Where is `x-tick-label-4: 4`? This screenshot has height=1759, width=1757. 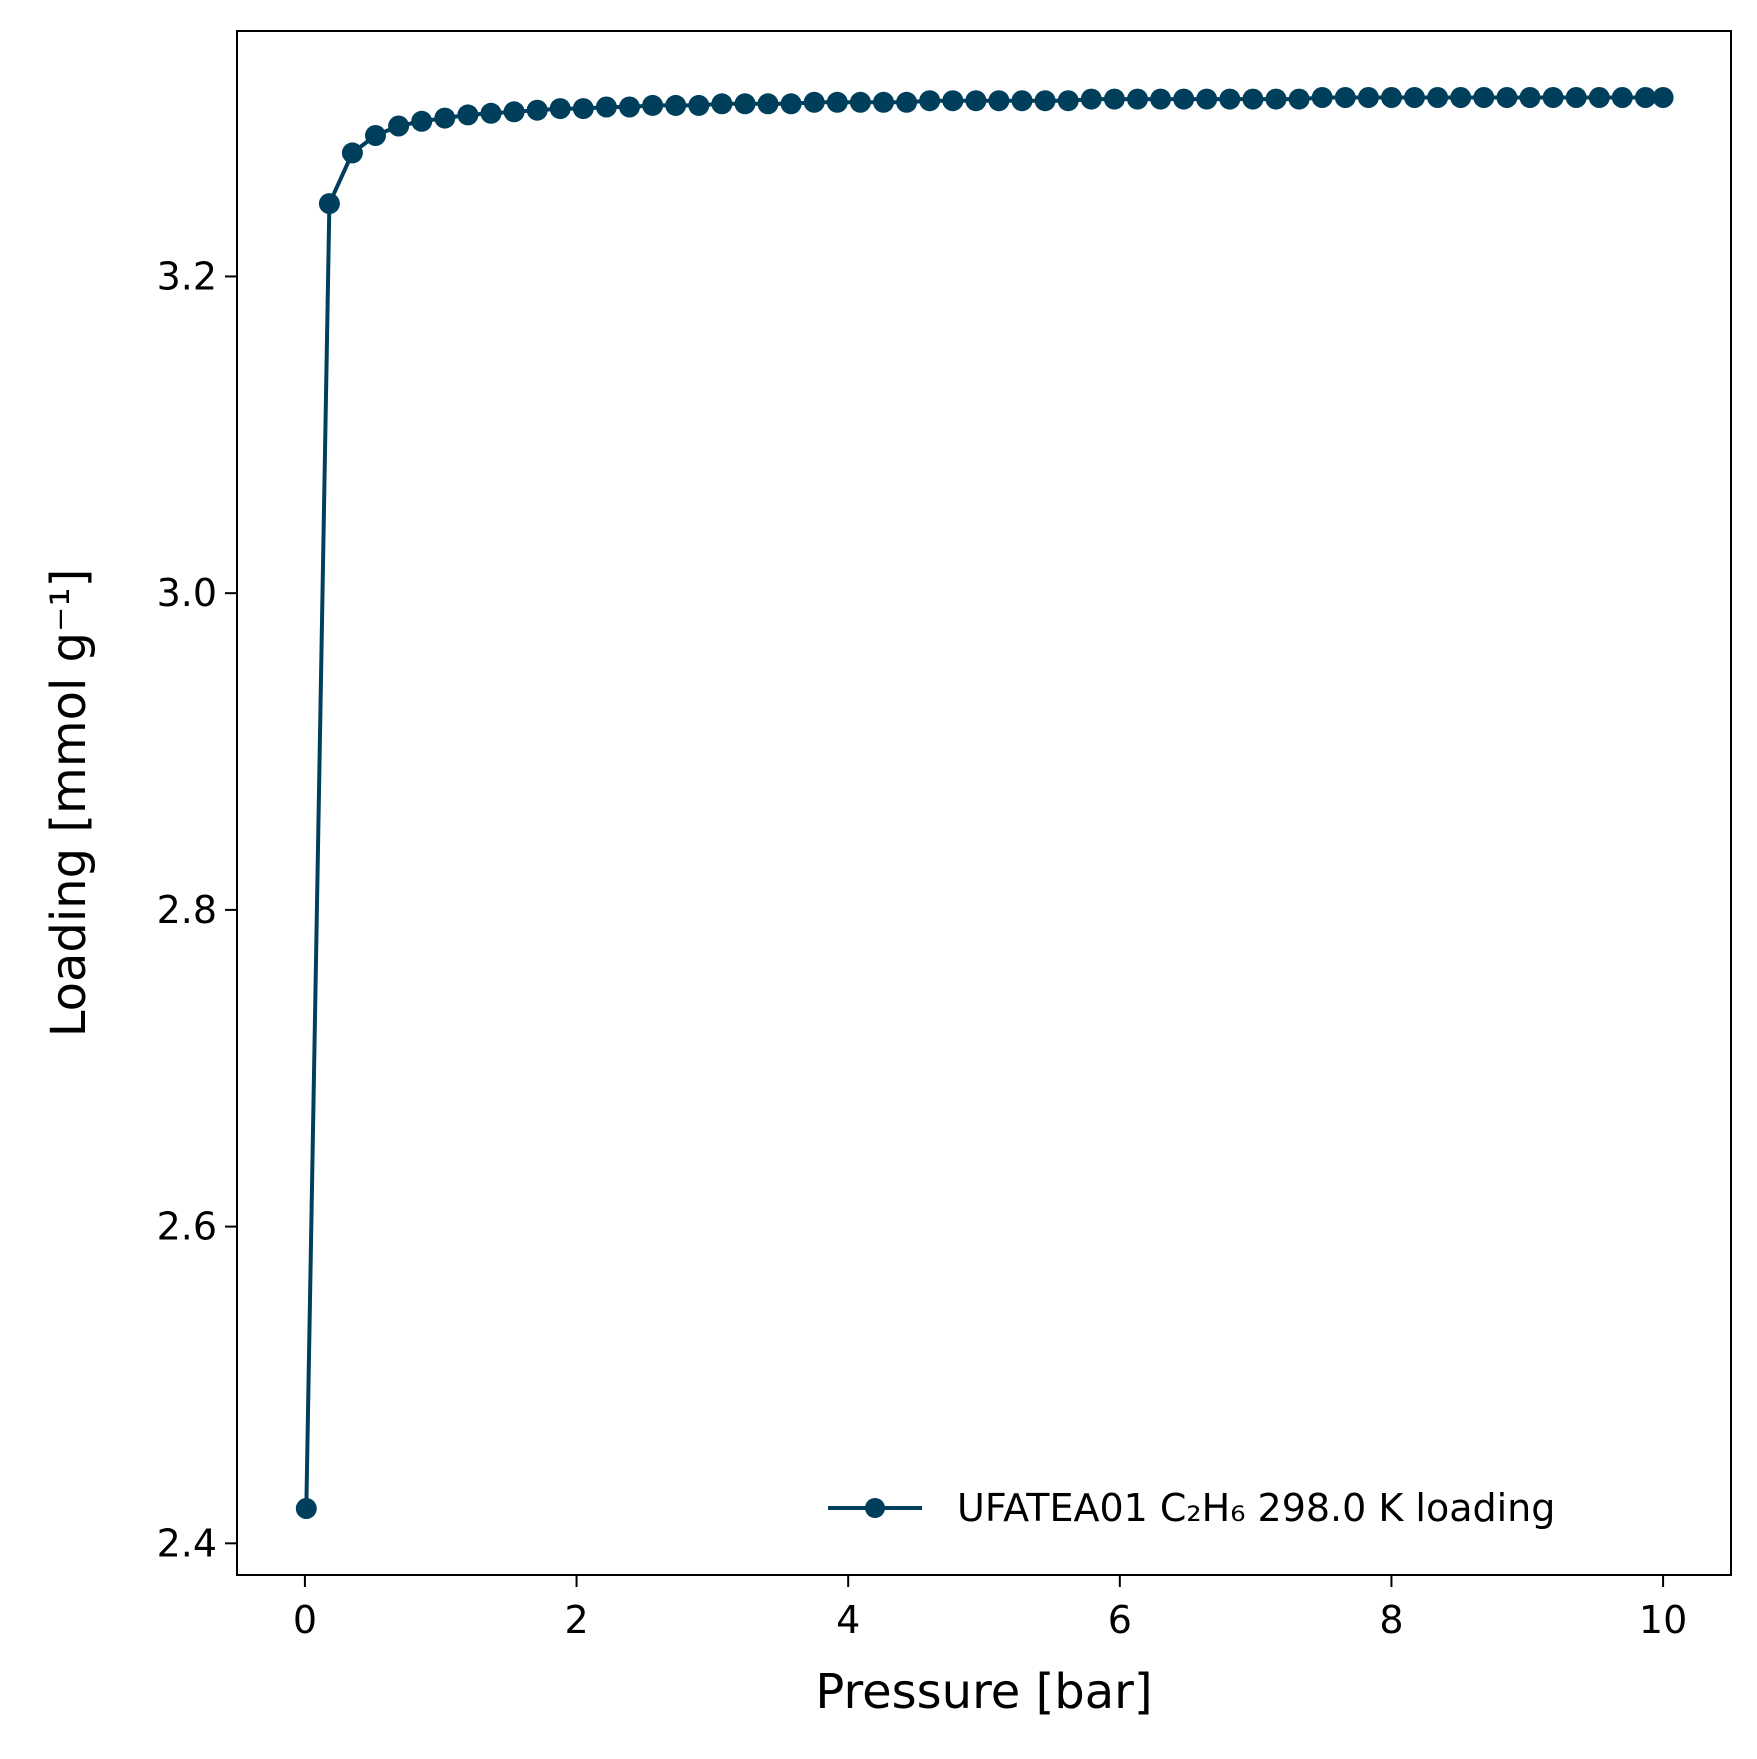 x-tick-label-4: 4 is located at coordinates (848, 1620).